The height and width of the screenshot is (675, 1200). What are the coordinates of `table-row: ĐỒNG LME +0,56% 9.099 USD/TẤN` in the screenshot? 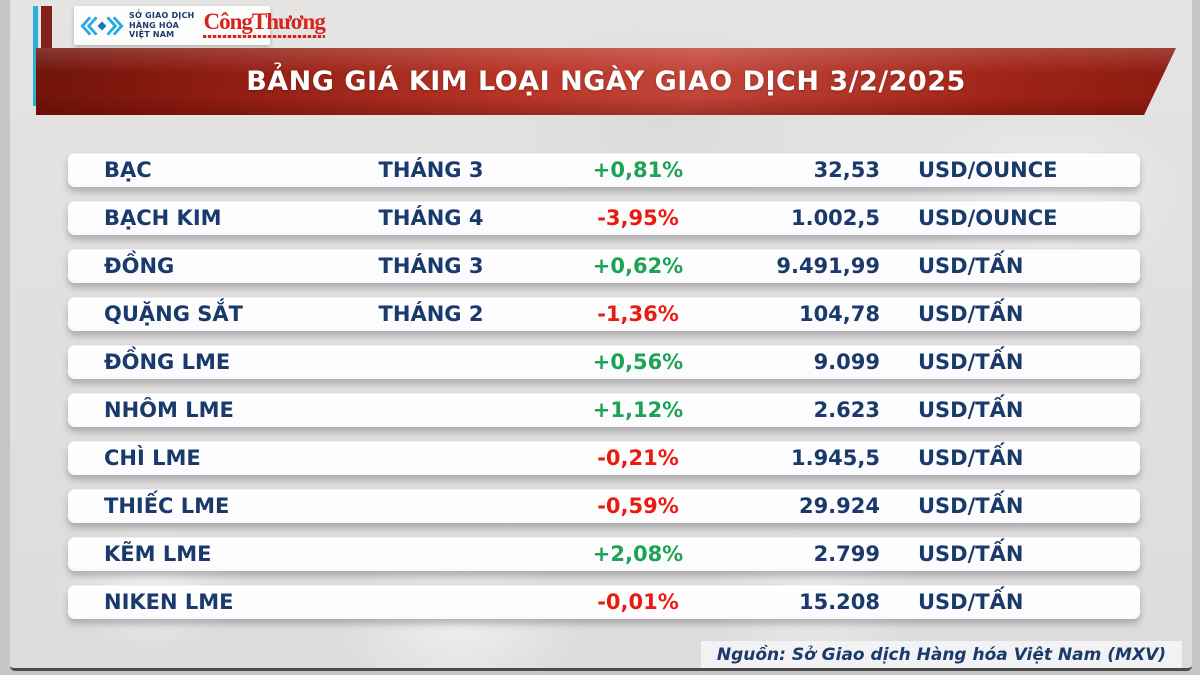 It's located at (604, 362).